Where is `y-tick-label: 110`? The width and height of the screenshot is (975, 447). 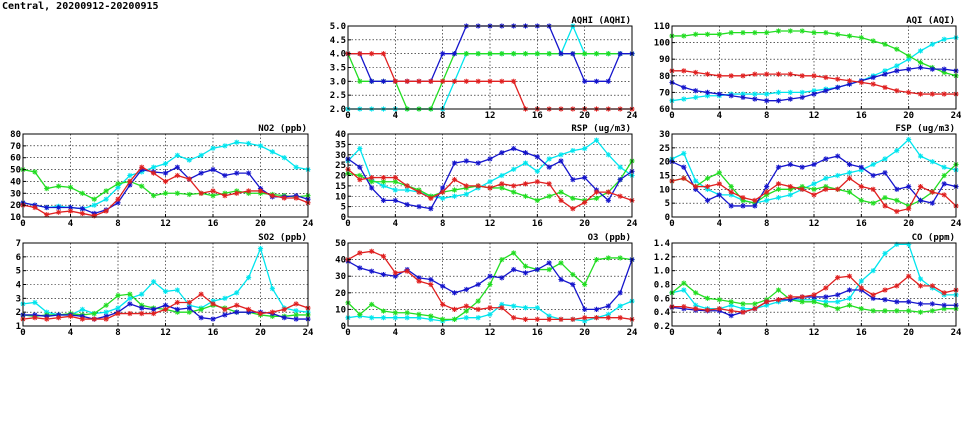
y-tick-label: 110 is located at coordinates (662, 27).